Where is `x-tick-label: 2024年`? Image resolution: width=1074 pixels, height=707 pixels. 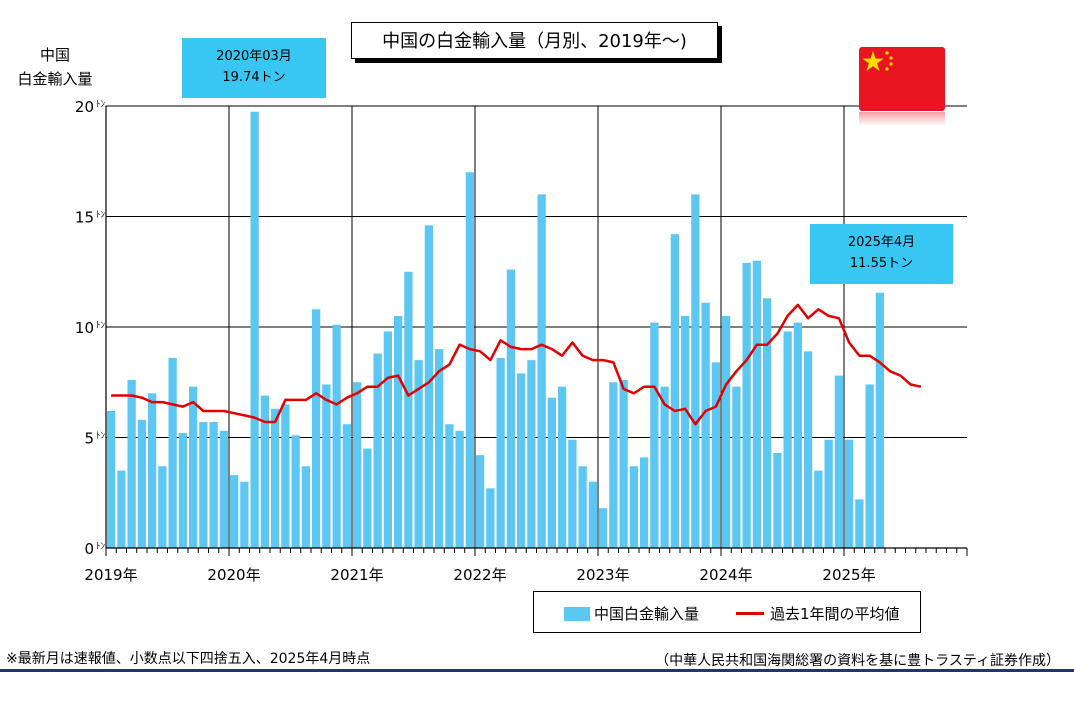 x-tick-label: 2024年 is located at coordinates (725, 575).